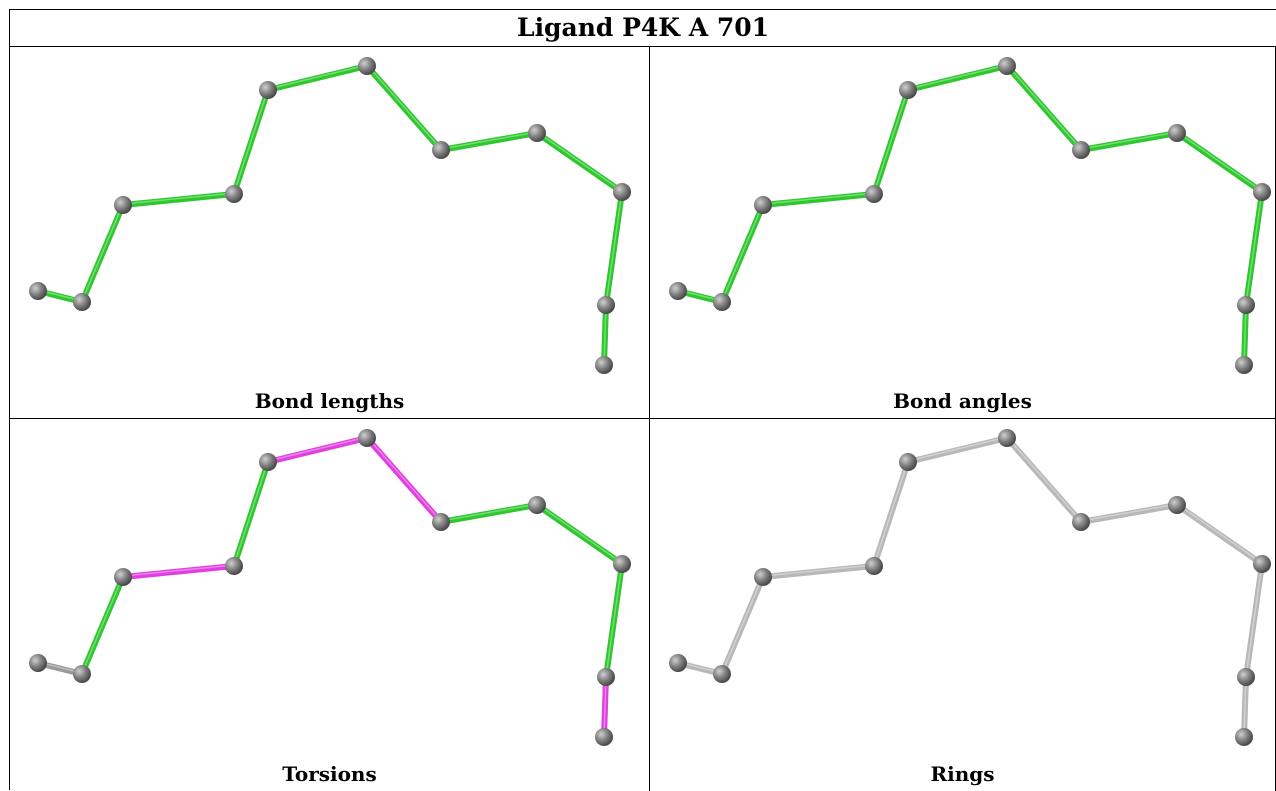 The width and height of the screenshot is (1276, 791). What do you see at coordinates (962, 774) in the screenshot?
I see `caption-rings: Rings` at bounding box center [962, 774].